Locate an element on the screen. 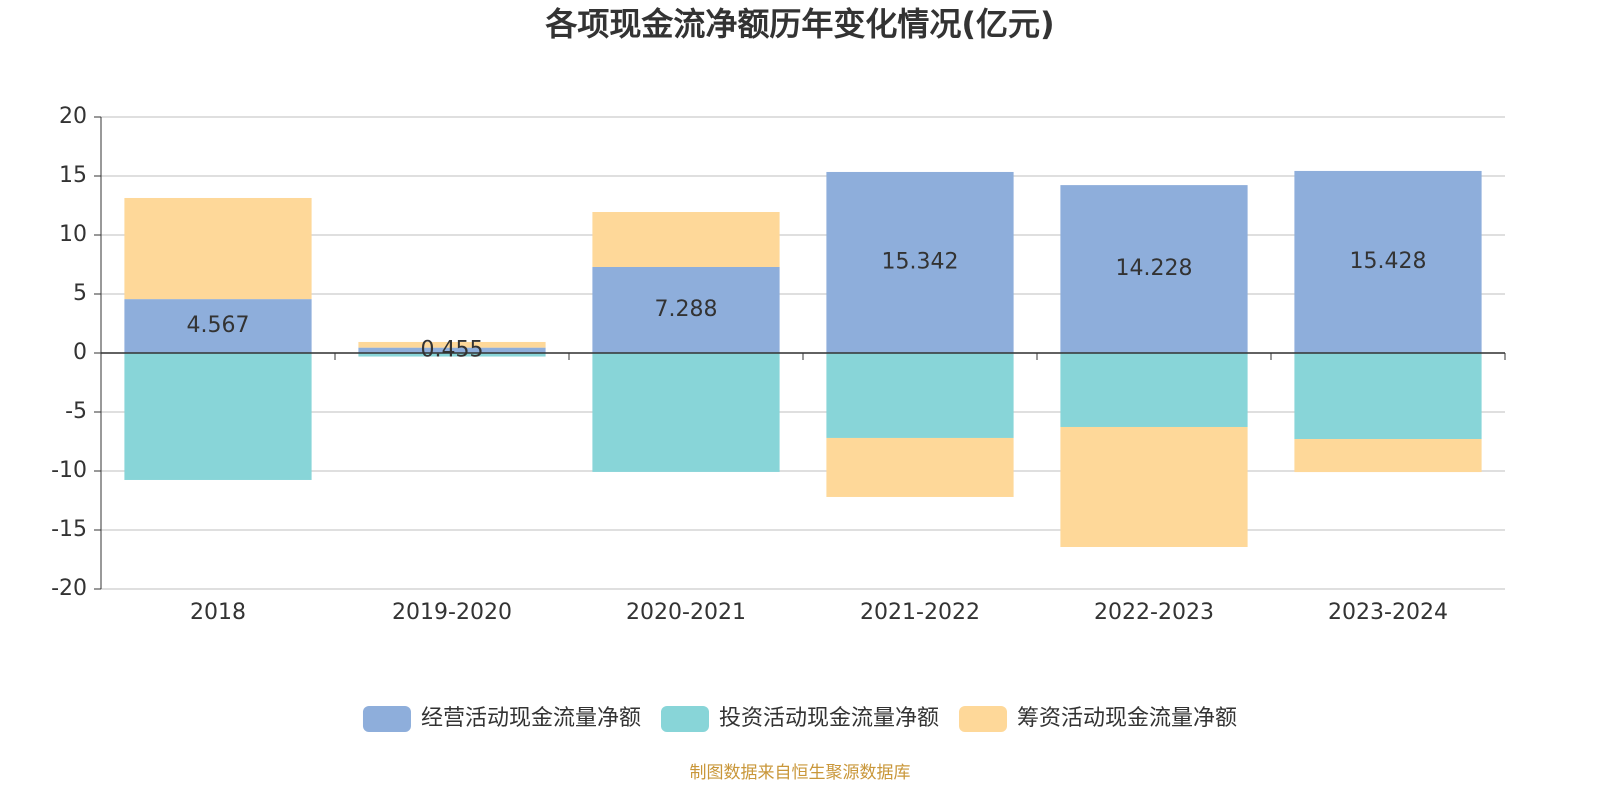  y-tick-label: 5 is located at coordinates (80, 293).